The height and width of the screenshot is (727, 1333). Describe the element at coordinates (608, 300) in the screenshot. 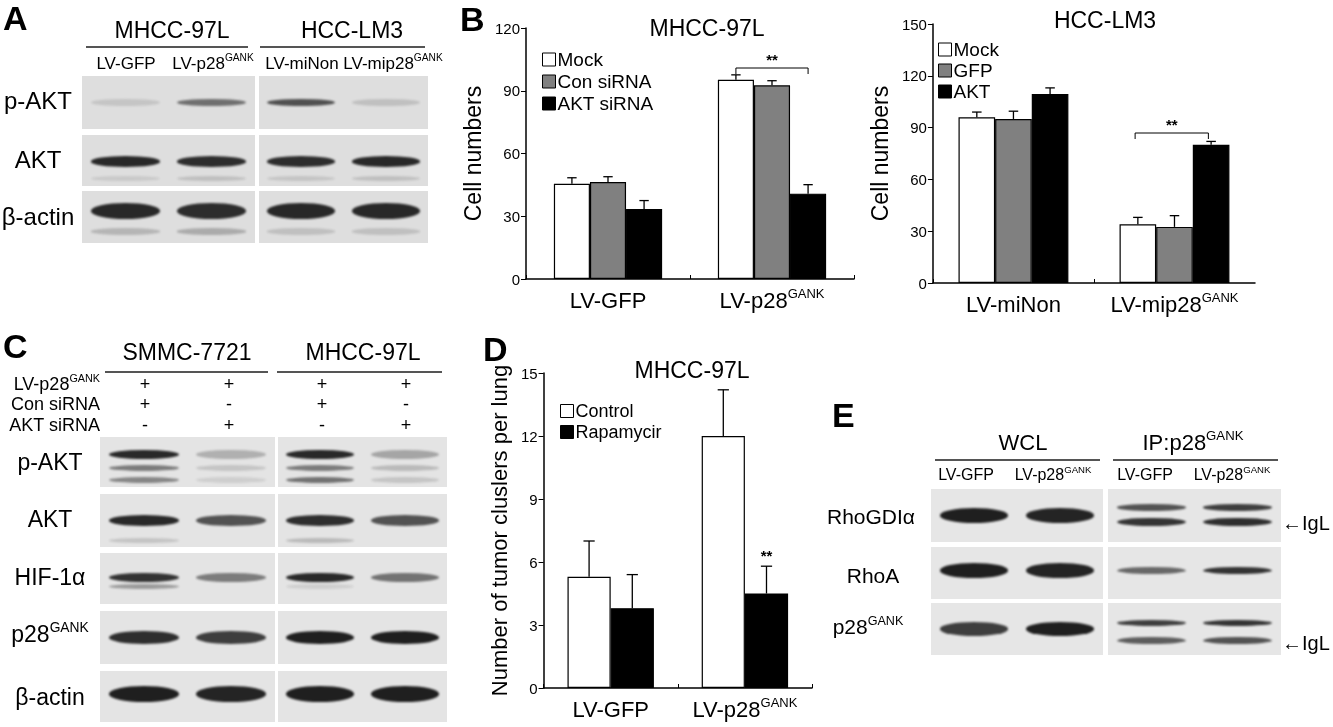

I see `x-tick-label: LV-GFP` at that location.